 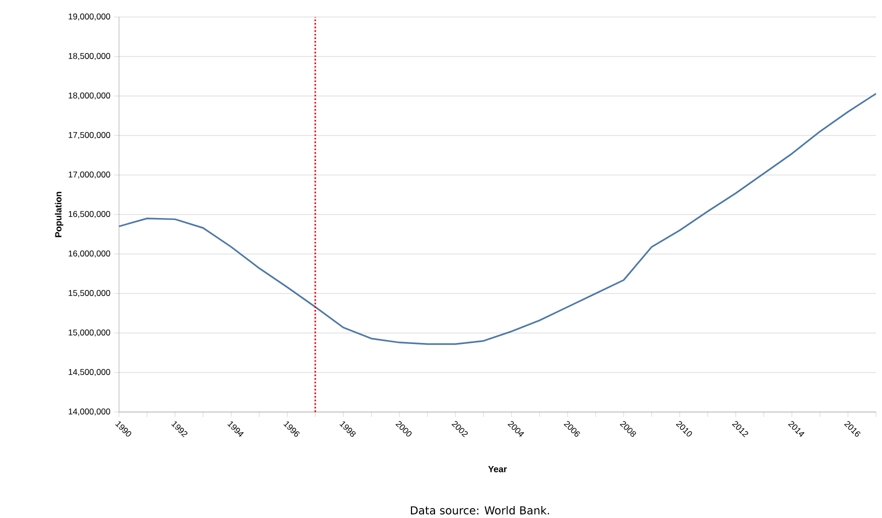 I want to click on y-tick-label: 14,500,000, so click(x=89, y=372).